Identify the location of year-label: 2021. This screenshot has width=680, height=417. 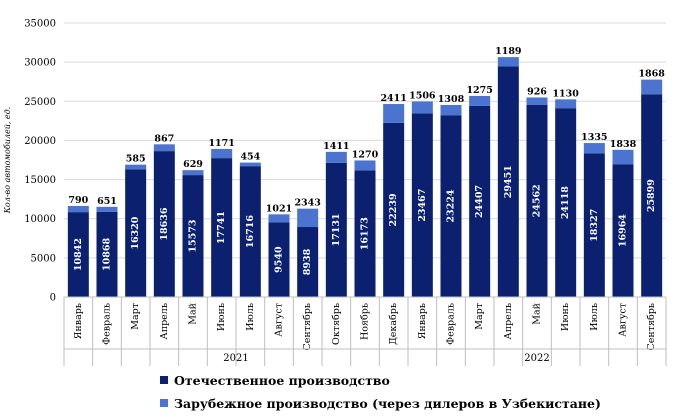
(235, 358).